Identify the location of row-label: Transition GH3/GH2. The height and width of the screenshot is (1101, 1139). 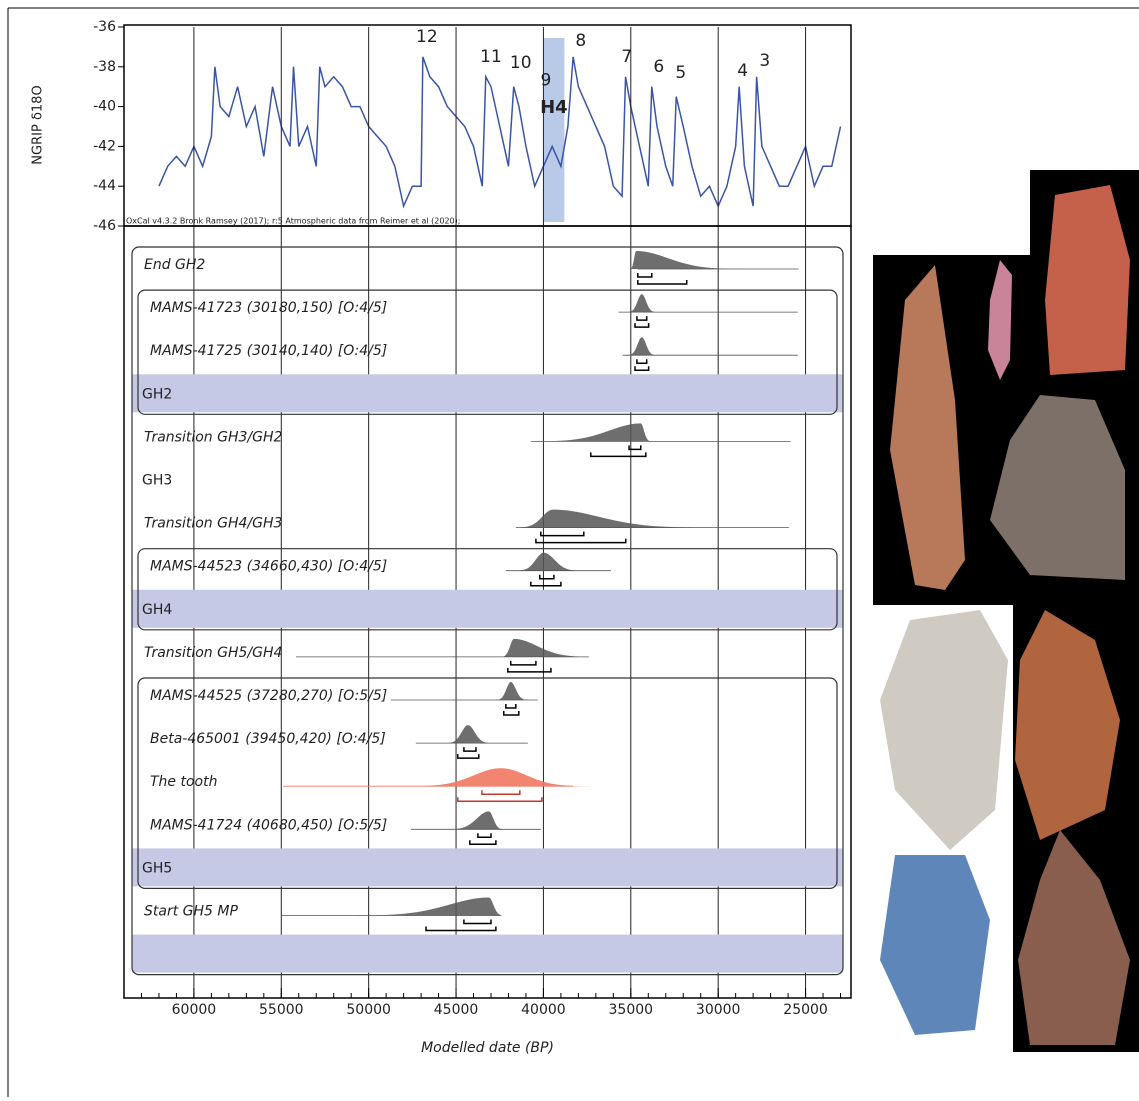
(213, 437).